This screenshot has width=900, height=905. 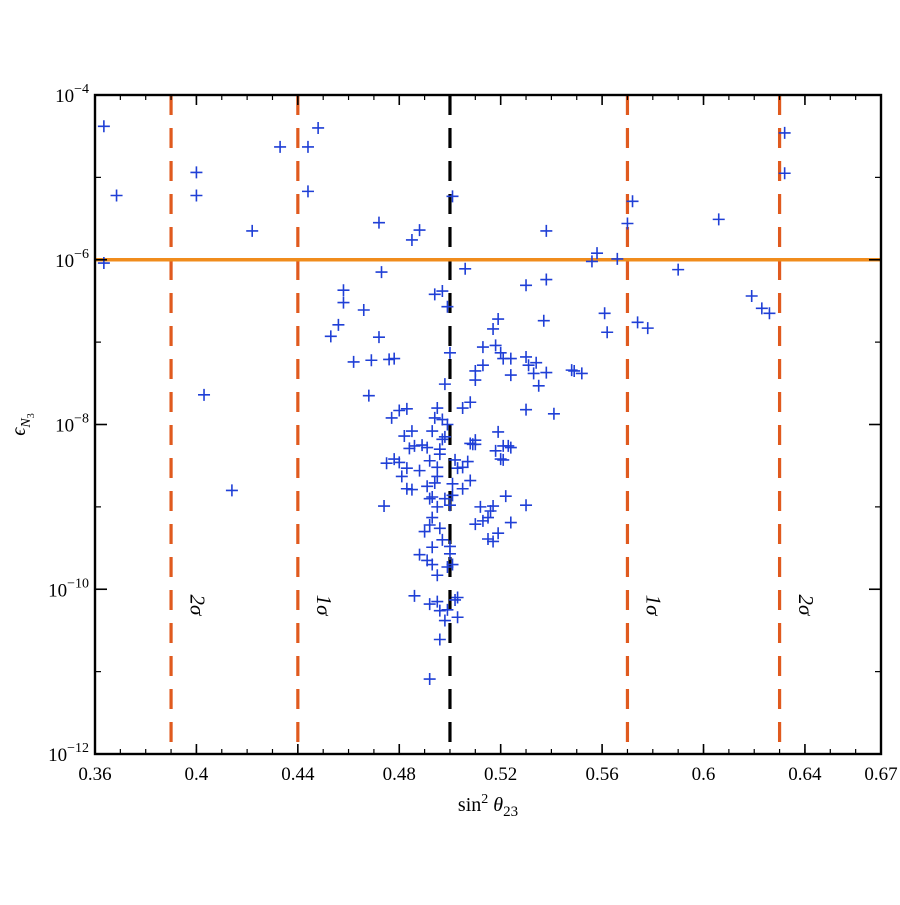 What do you see at coordinates (68, 753) in the screenshot?
I see `y-tick-label-0: 10⁻¹²` at bounding box center [68, 753].